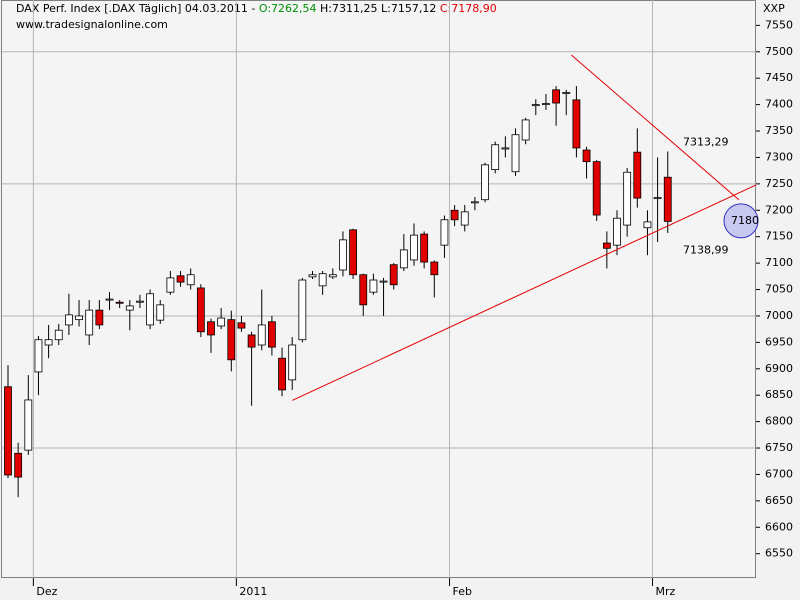 This screenshot has height=600, width=800. I want to click on x-tick-label: Dez, so click(46, 591).